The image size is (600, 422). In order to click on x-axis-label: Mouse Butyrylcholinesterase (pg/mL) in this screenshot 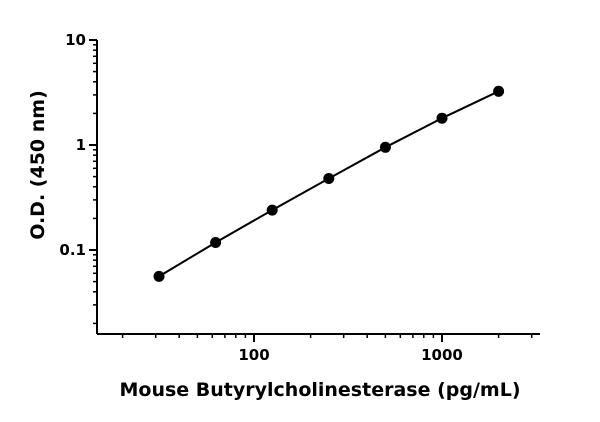, I will do `click(319, 390)`.